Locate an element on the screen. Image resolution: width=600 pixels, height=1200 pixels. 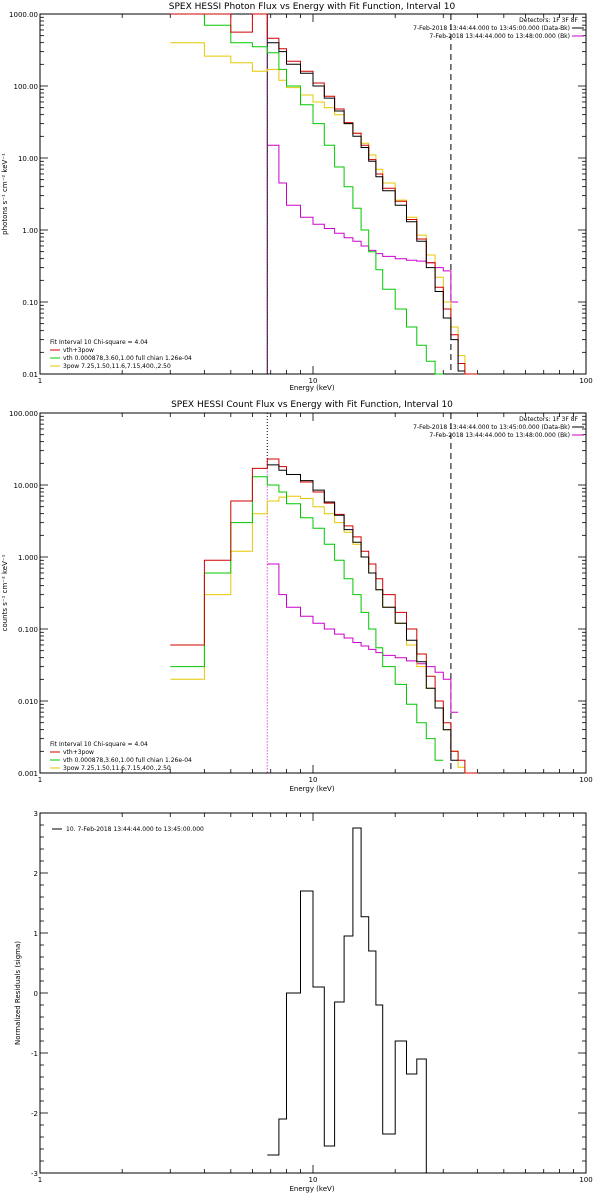
y-axis-label: counts s⁻¹ cm⁻² keV⁻¹ is located at coordinates (5, 592).